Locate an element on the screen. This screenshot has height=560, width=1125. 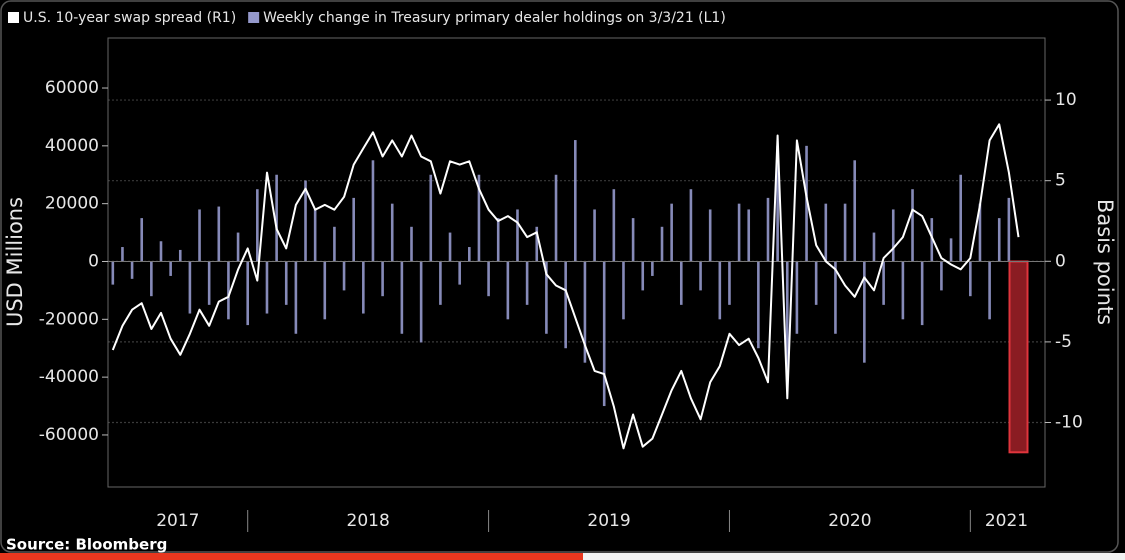
x-tick-label: 2020 is located at coordinates (849, 521).